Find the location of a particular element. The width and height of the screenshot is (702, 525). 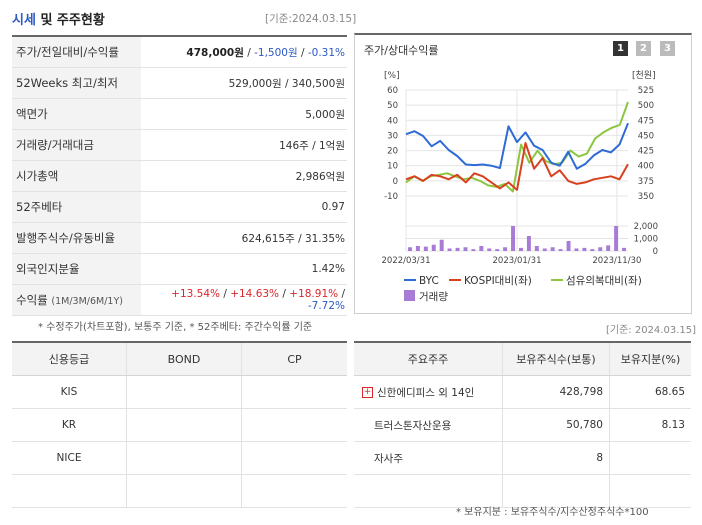

info-row: 발행주식수/유동비율 624,615주 / 31.35% is located at coordinates (179, 238).